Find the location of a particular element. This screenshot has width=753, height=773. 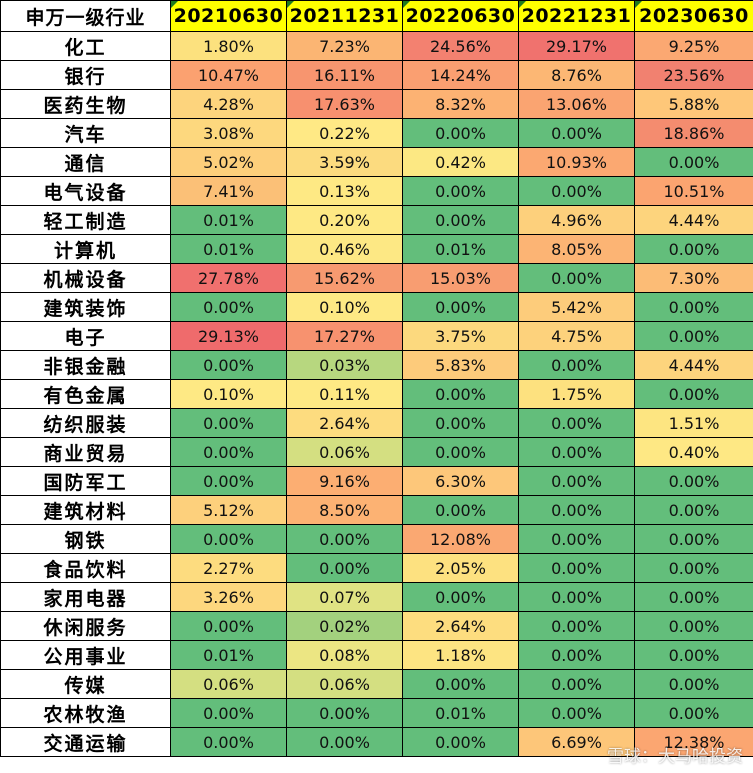

weight-cell: 0.42% is located at coordinates (460, 162).